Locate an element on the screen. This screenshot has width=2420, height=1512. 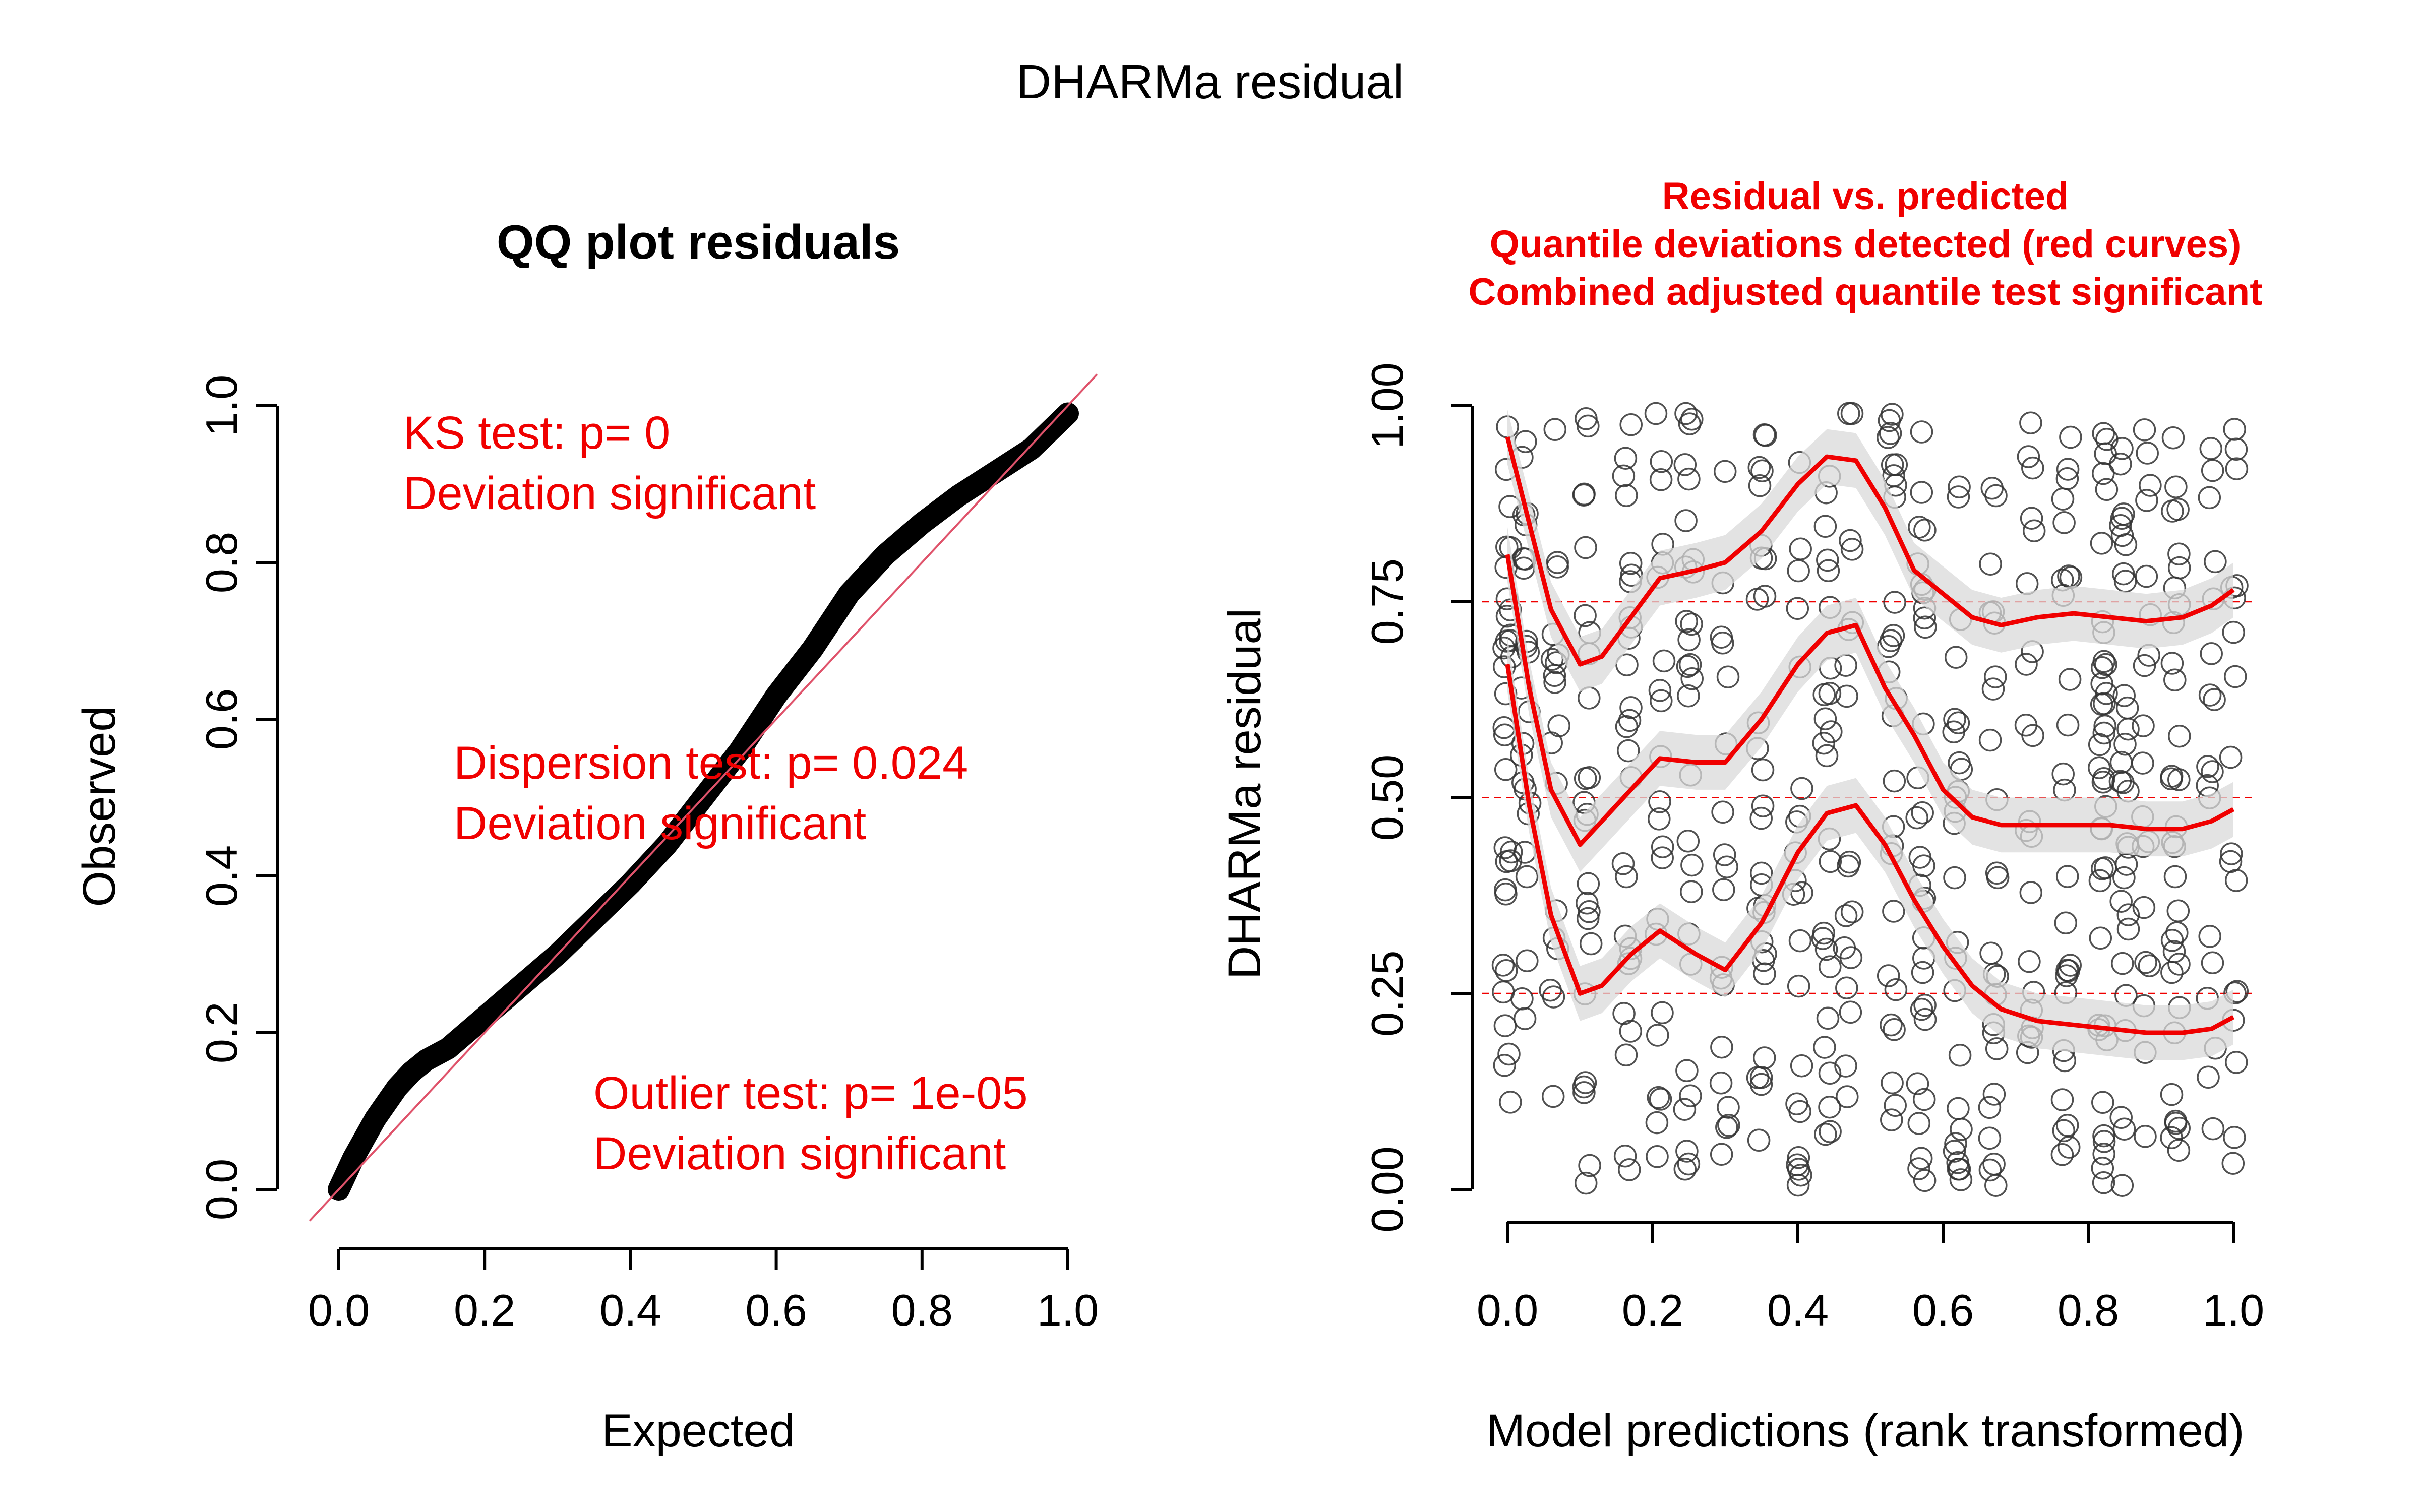
residual-y-tick-label: 0.25 is located at coordinates (1387, 994).